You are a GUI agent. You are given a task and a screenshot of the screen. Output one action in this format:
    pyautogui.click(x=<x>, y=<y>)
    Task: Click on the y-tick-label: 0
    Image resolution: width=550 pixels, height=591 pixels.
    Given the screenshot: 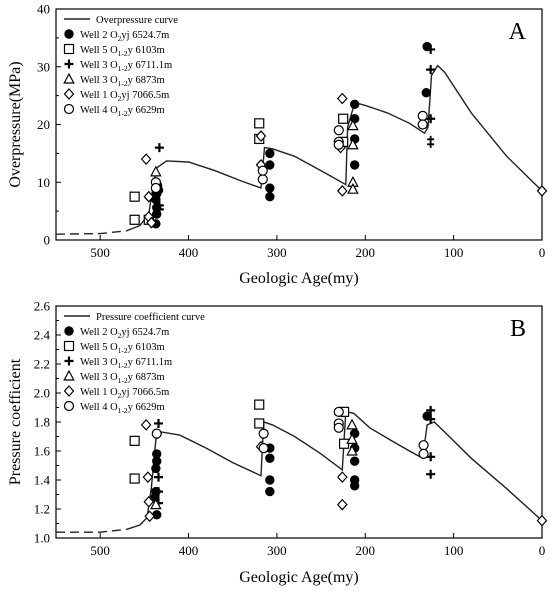 What is the action you would take?
    pyautogui.click(x=47, y=240)
    